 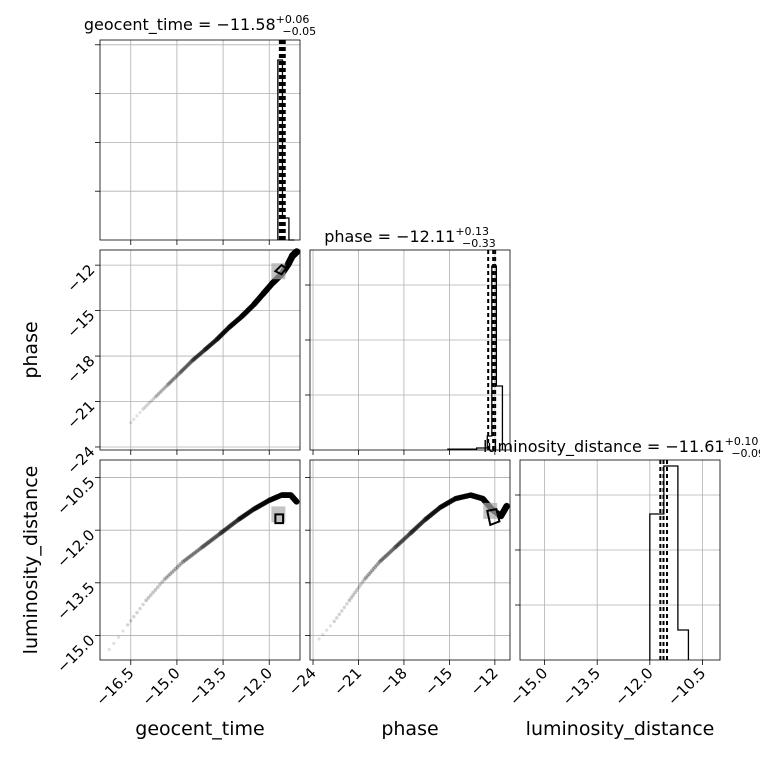 I want to click on y-tick-label-luminosity_distance: −10.5, so click(x=75, y=495).